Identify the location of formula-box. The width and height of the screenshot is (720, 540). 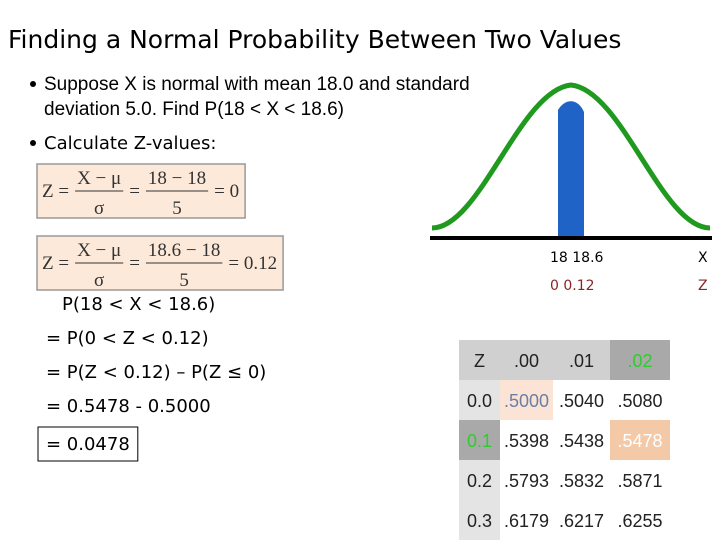
(141, 191).